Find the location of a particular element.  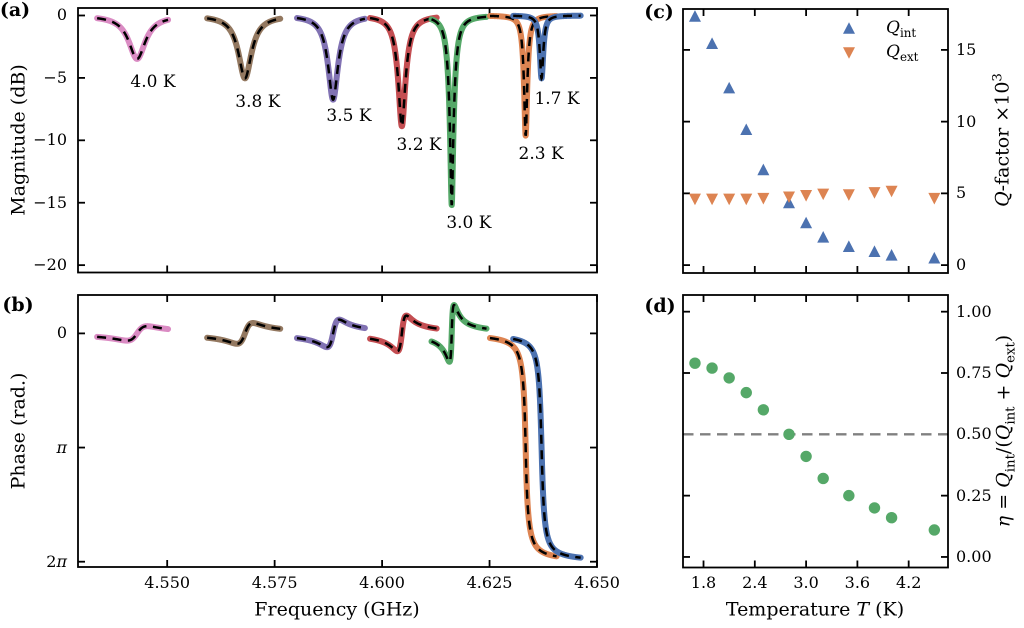

panel-label-b: (b) is located at coordinates (18, 305).